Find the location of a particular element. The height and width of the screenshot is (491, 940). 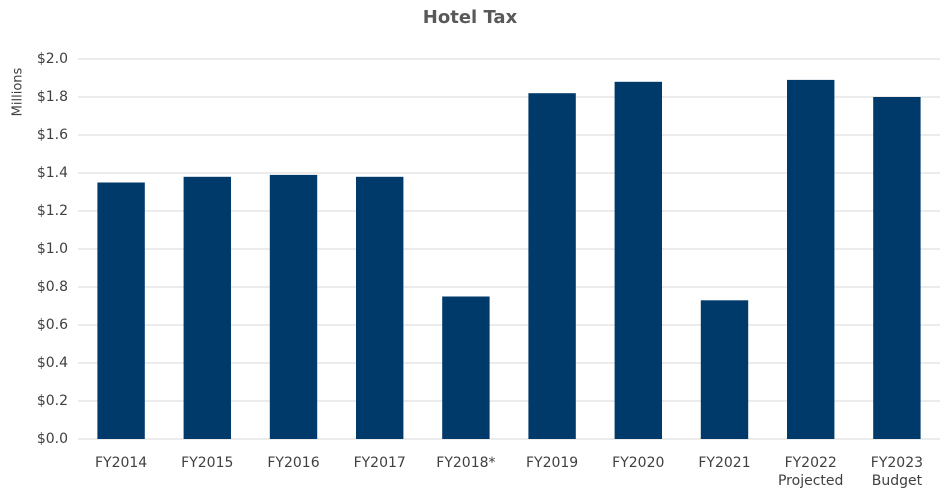

y-axis-label: Millions is located at coordinates (18, 91).